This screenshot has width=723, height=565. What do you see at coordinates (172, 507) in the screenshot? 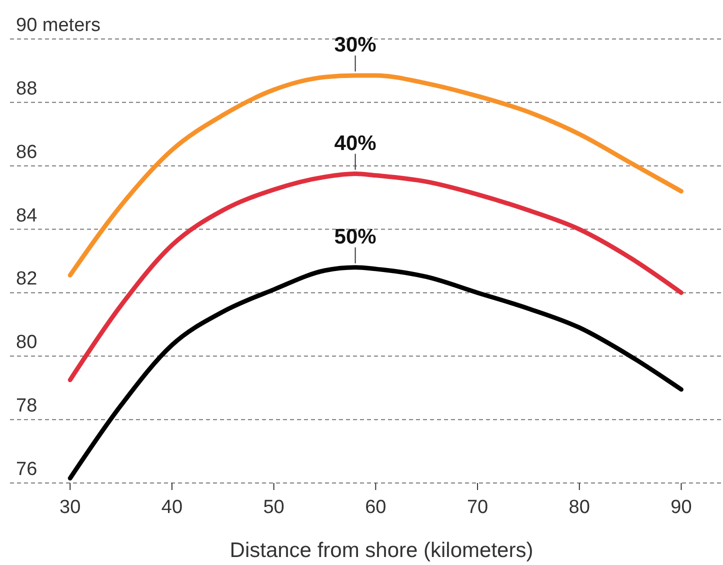
I see `x-tick-label: 40` at bounding box center [172, 507].